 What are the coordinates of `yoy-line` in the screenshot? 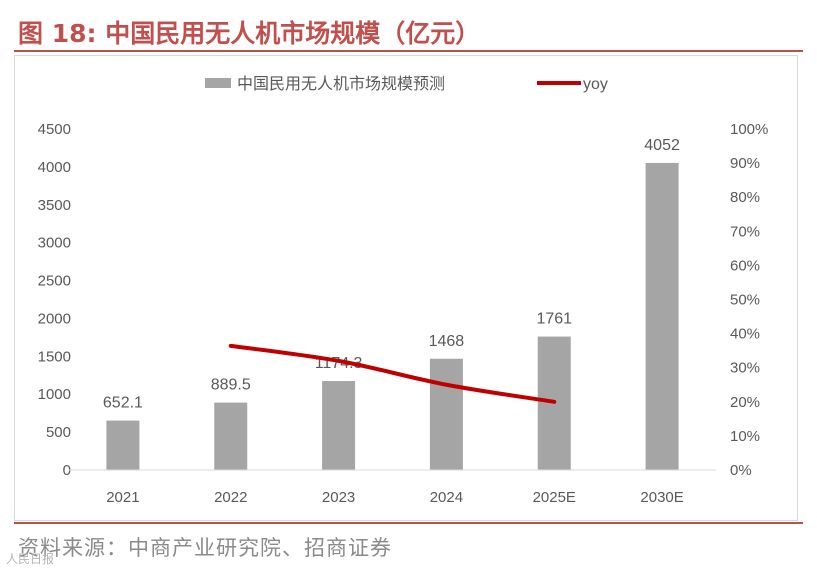 It's located at (392, 373).